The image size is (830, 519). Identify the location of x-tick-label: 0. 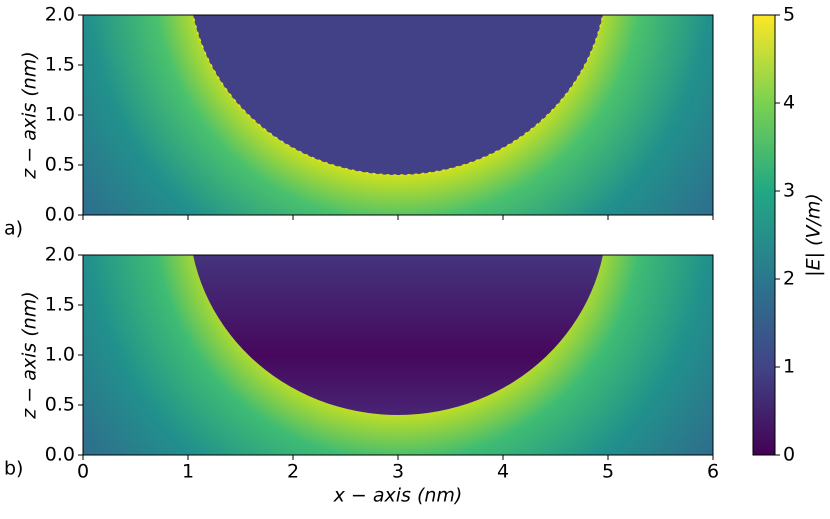
(83, 472).